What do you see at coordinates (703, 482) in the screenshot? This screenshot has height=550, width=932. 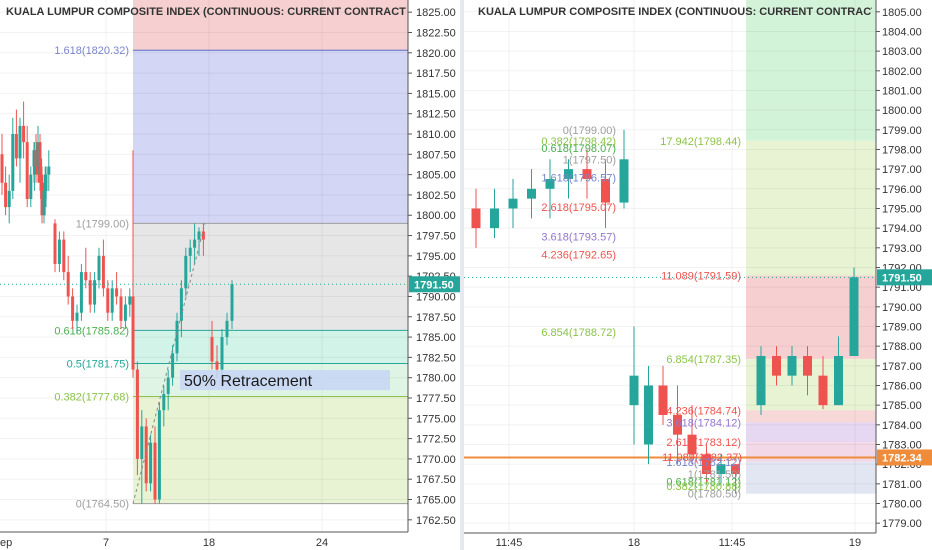 I see `fib-label: 0.618(1781.12)` at bounding box center [703, 482].